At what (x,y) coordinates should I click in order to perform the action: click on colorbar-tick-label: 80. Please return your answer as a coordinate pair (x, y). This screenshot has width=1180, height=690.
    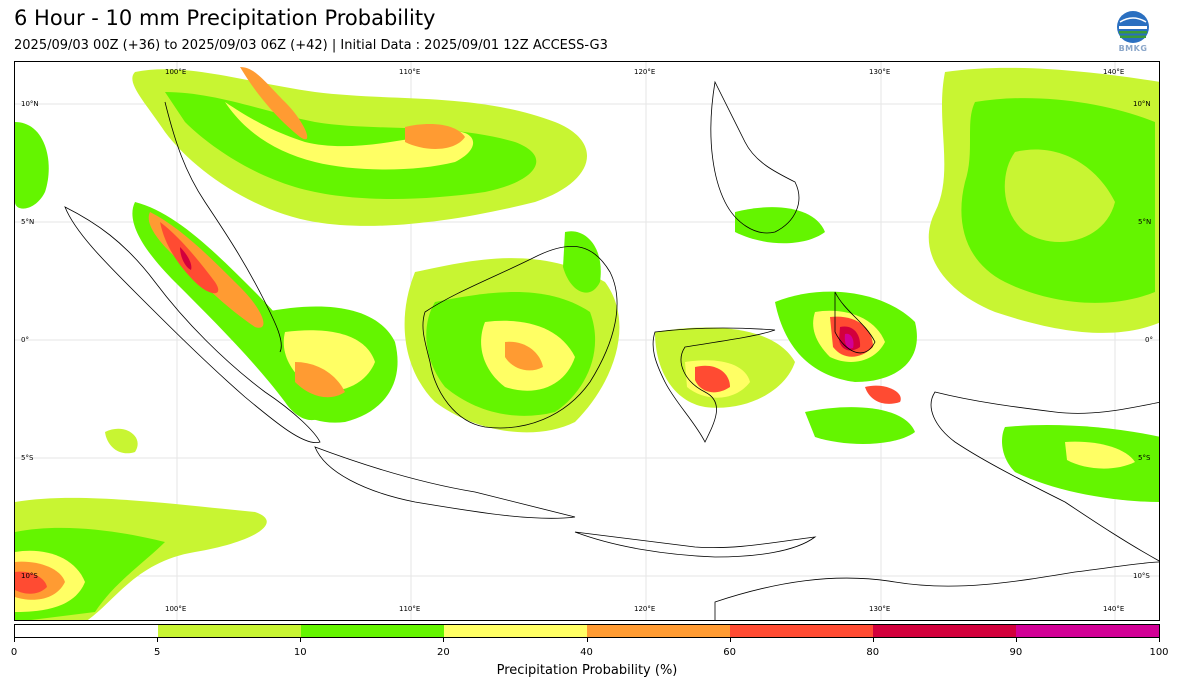
    Looking at the image, I should click on (873, 652).